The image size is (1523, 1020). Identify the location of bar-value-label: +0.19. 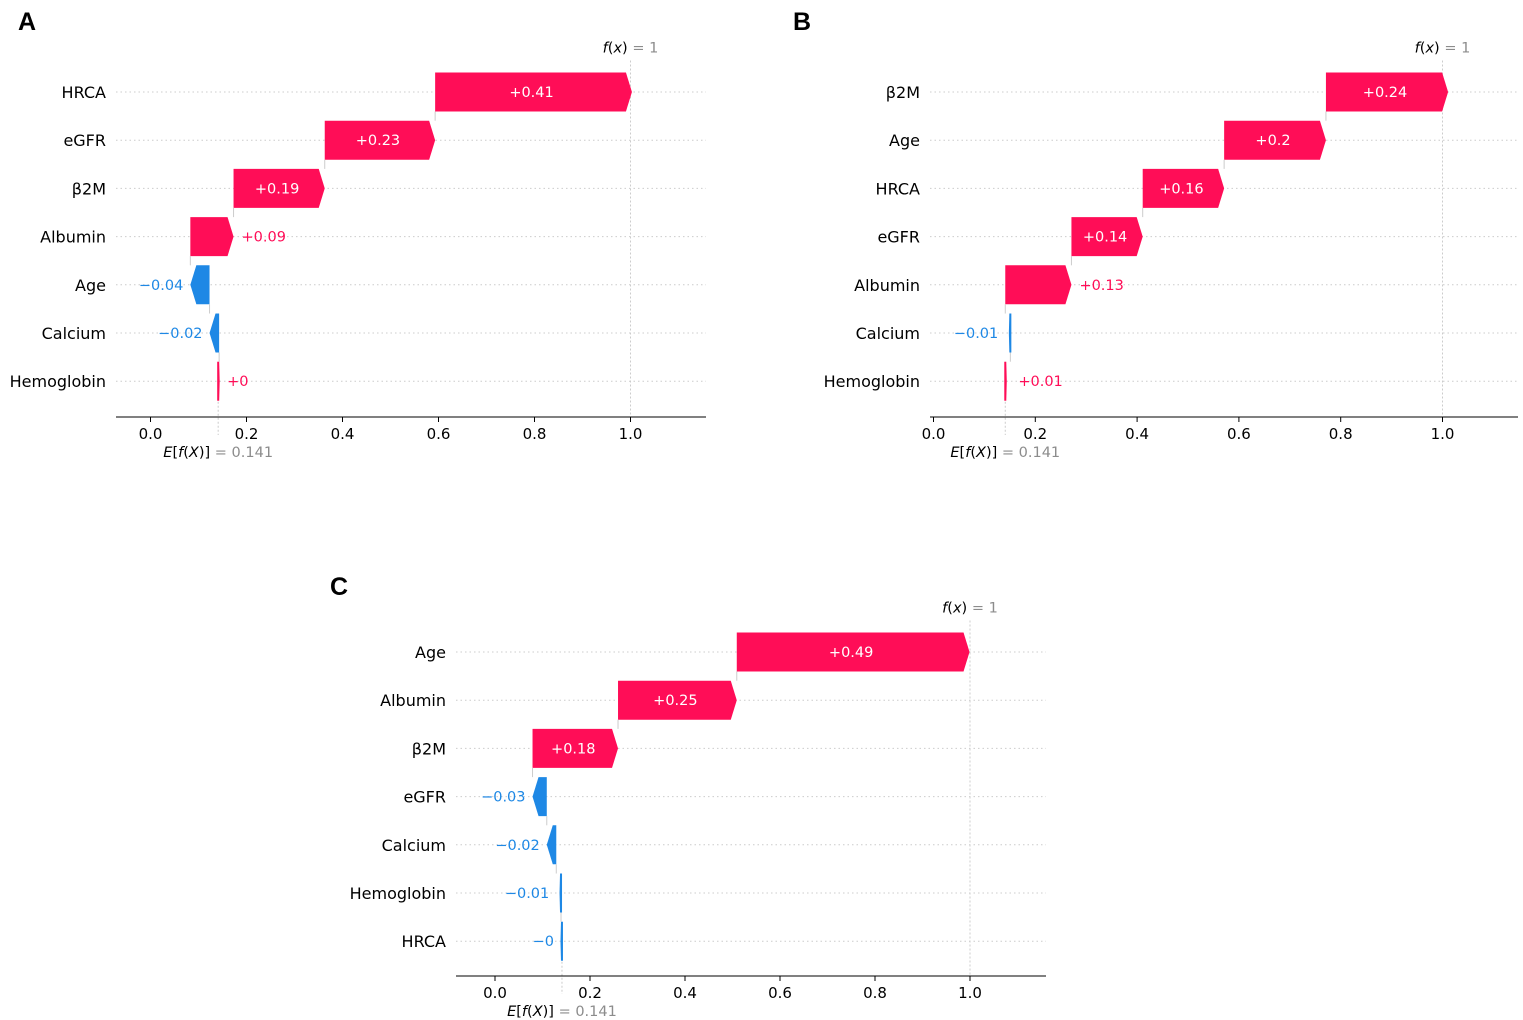
(277, 189).